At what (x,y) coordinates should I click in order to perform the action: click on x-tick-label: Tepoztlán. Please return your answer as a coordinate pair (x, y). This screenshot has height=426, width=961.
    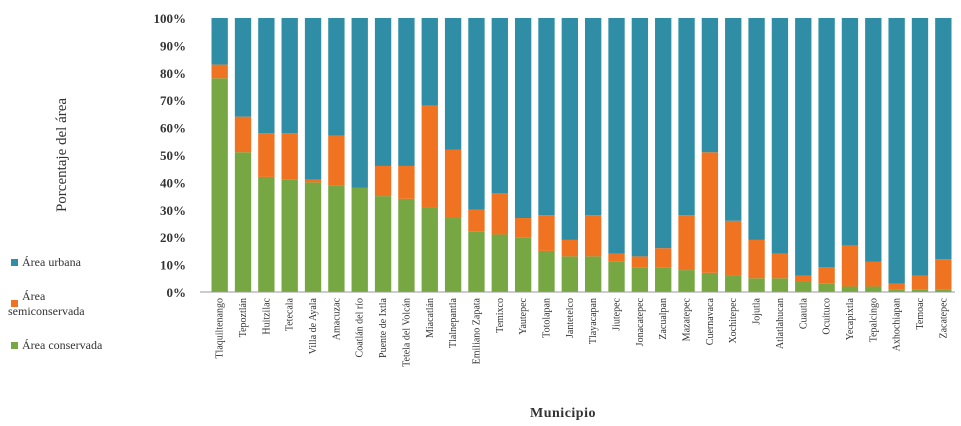
    Looking at the image, I should click on (243, 317).